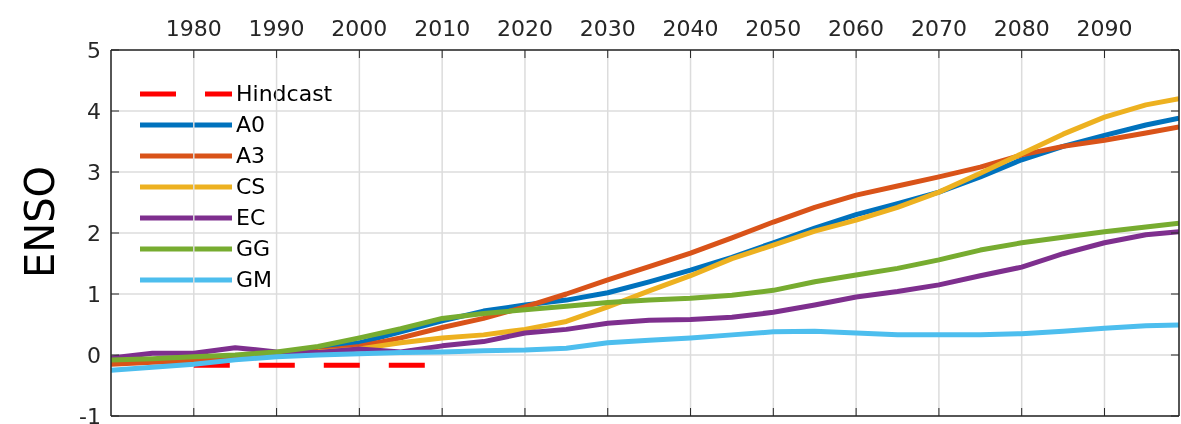  What do you see at coordinates (253, 249) in the screenshot?
I see `legend-label: GG` at bounding box center [253, 249].